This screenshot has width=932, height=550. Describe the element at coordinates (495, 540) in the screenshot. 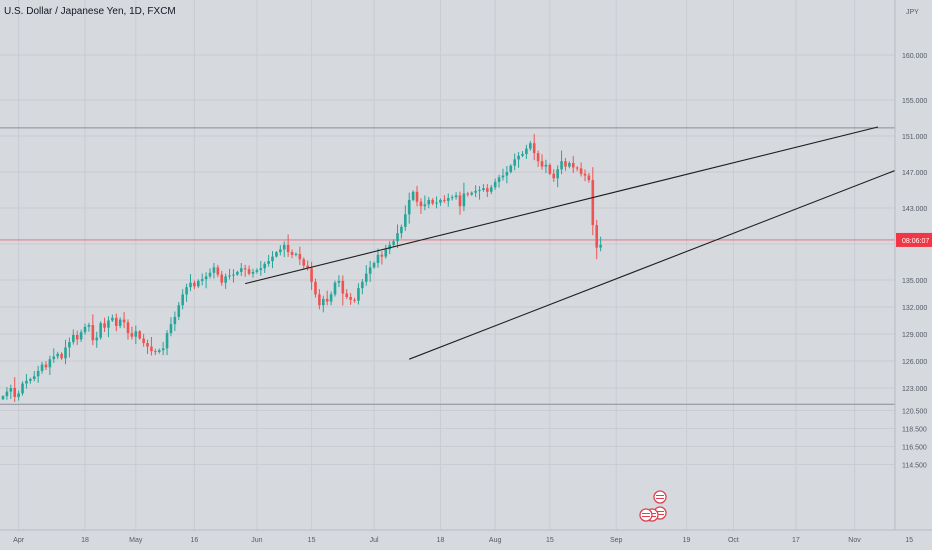

I see `x-tick-label: Aug` at that location.